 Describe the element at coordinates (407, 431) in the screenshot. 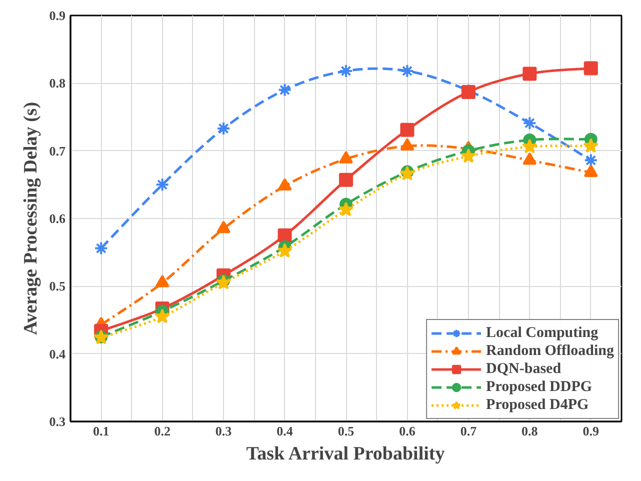

I see `x-tick-label: 0.6` at that location.